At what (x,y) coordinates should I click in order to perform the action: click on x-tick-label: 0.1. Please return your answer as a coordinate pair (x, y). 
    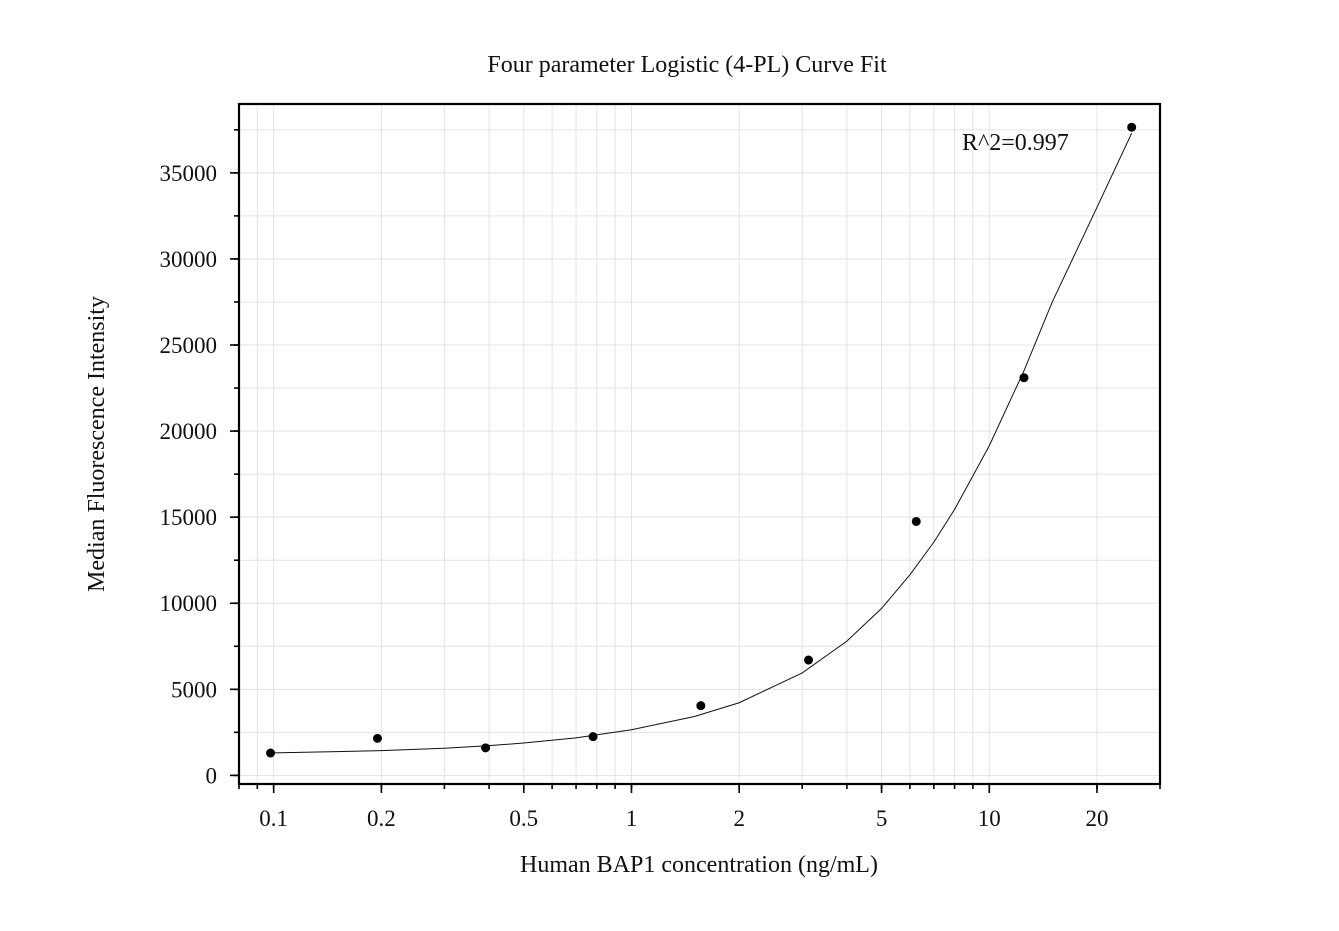
    Looking at the image, I should click on (273, 818).